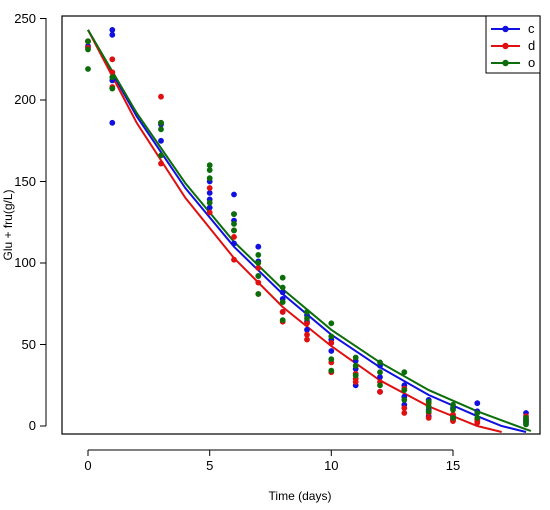 The image size is (550, 510). I want to click on y-tick-label: 250, so click(25, 18).